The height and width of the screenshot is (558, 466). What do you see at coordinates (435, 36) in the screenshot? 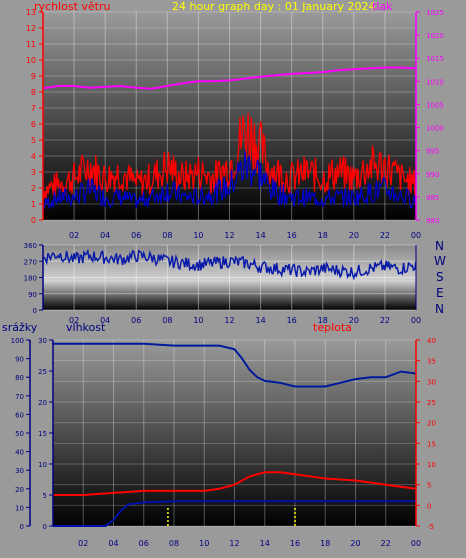
I see `y-right-tick-label: 1020` at bounding box center [435, 36].